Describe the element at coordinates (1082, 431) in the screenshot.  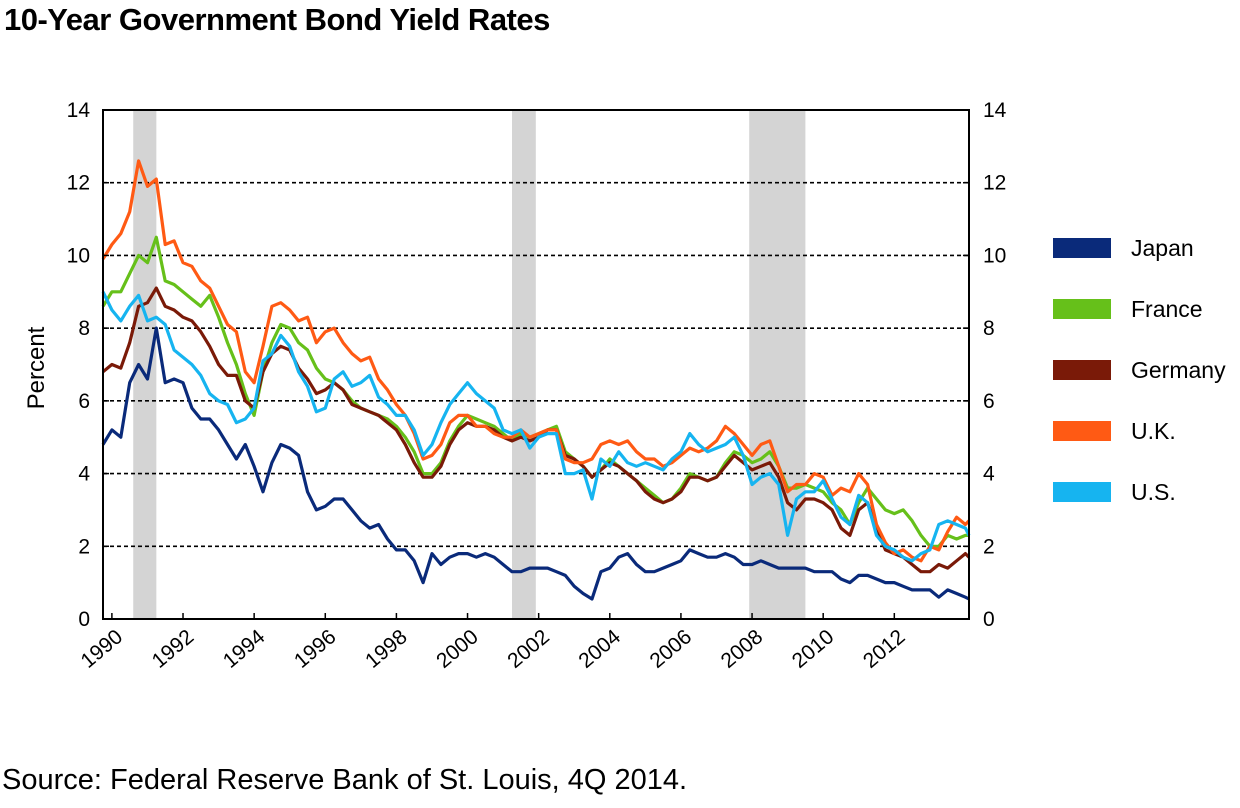
I see `legend-swatch-uk` at that location.